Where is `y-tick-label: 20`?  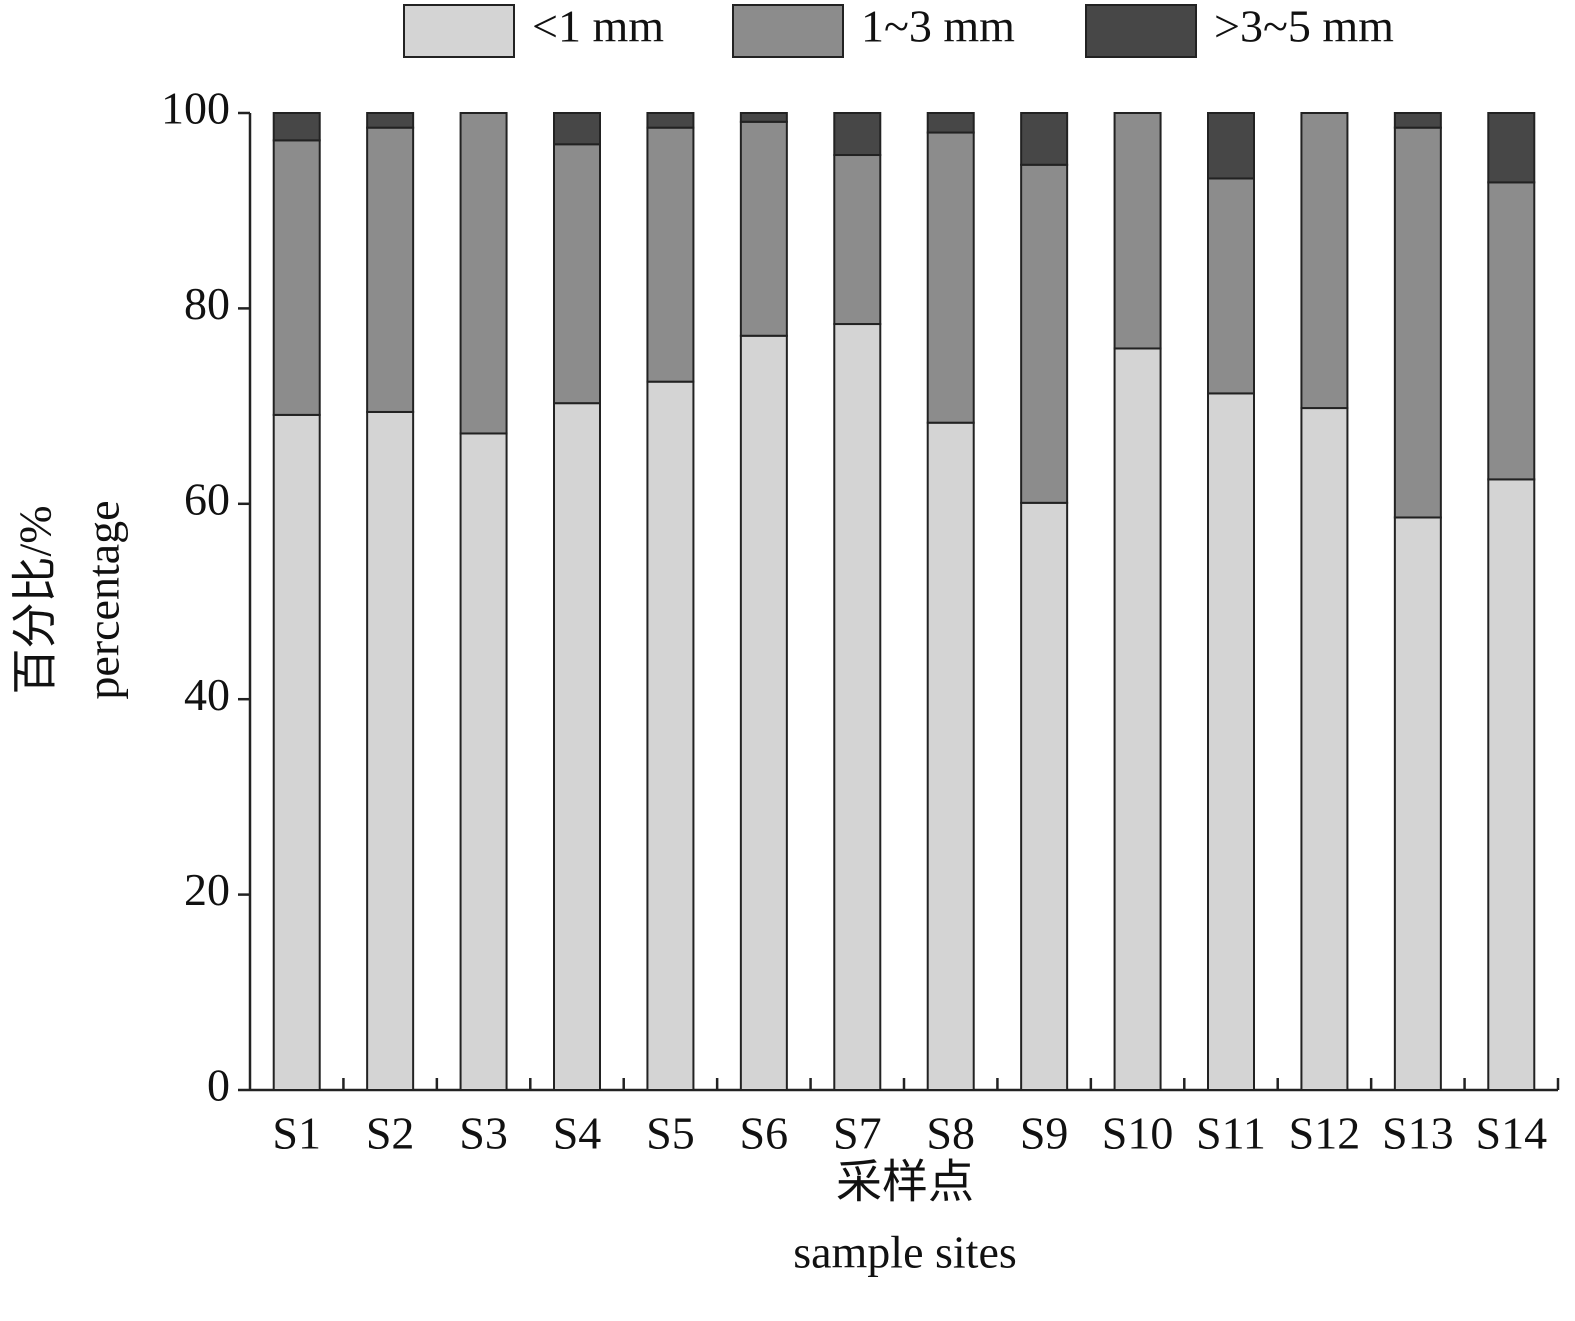
y-tick-label: 20 is located at coordinates (207, 889).